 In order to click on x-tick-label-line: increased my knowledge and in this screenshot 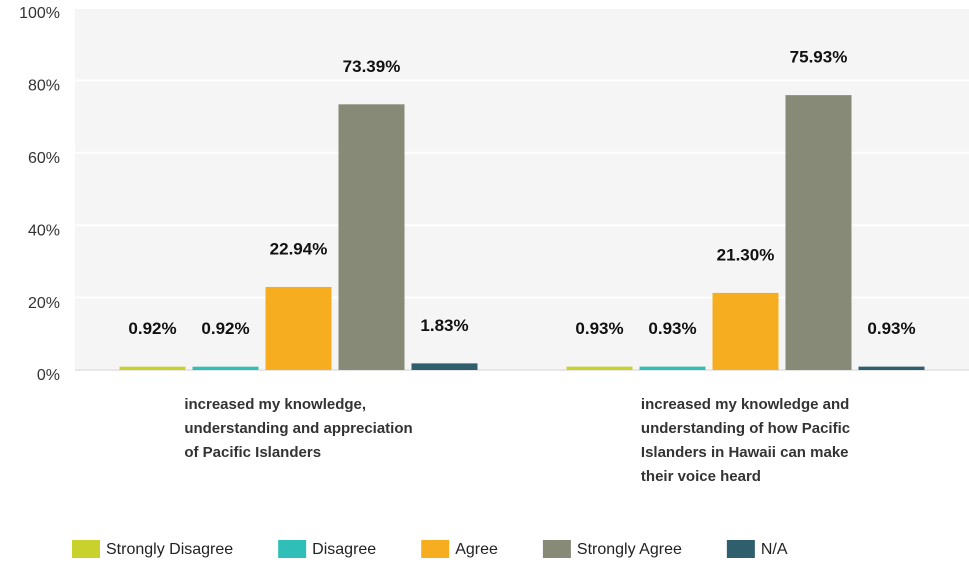, I will do `click(745, 404)`.